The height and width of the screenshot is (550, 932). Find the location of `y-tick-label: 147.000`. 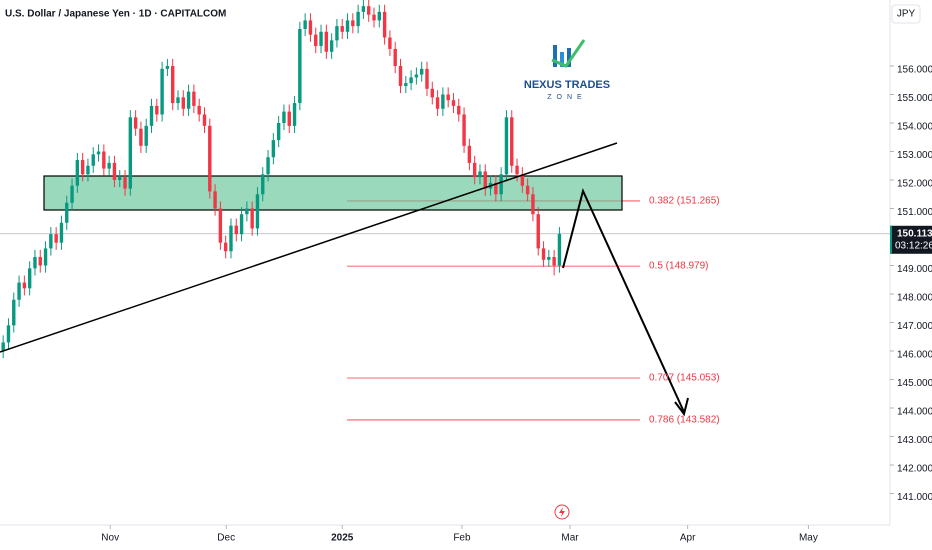

y-tick-label: 147.000 is located at coordinates (914, 326).